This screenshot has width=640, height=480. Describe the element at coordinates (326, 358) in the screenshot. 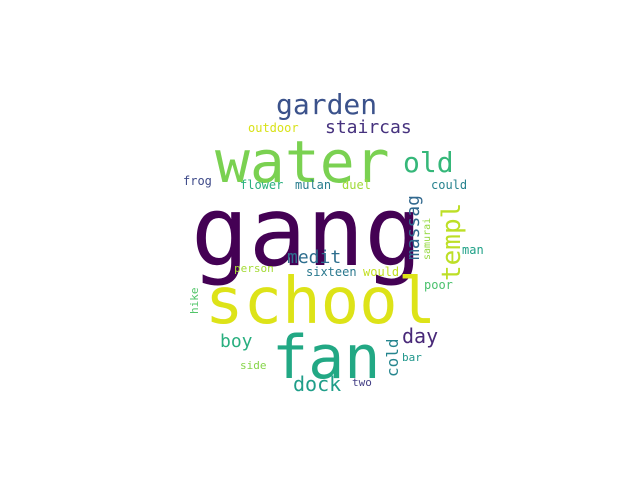

I see `word-fan: fan` at that location.